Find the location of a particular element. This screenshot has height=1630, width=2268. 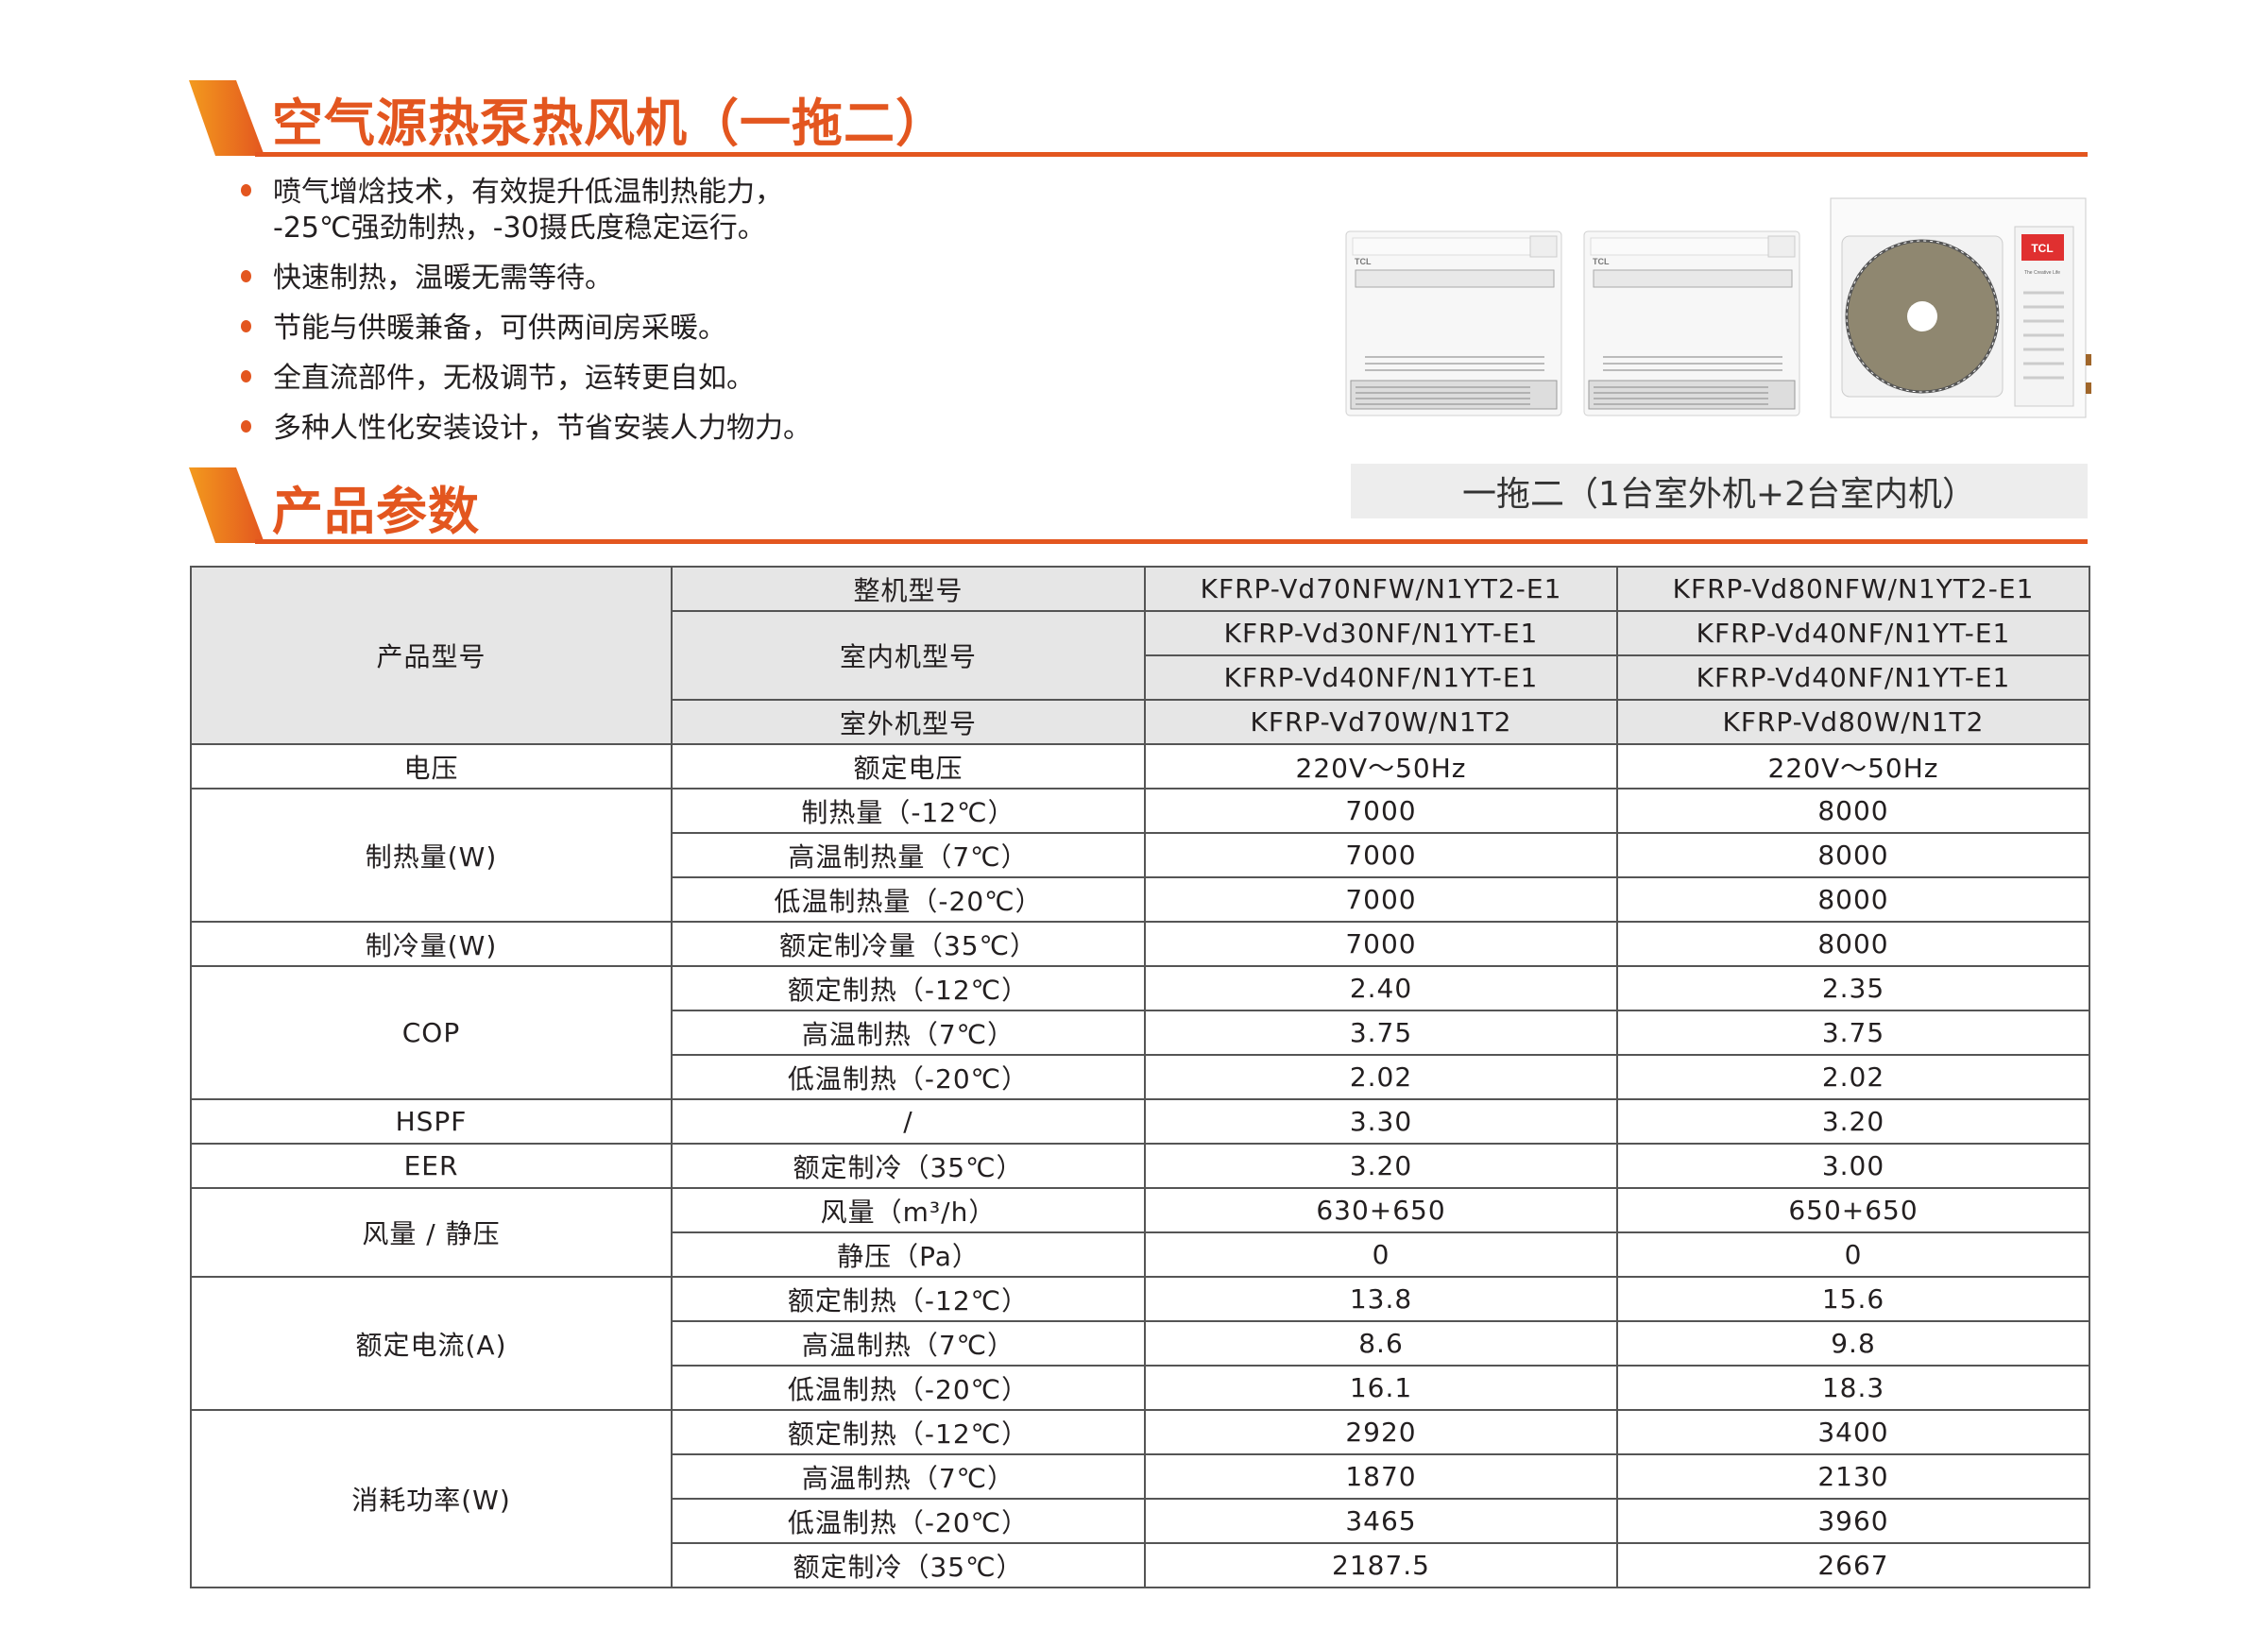

feature-item: 喷气增焓技术，有效提升低温制热能力， -25℃强劲制热，-30摄氏度稳定运行。 is located at coordinates (526, 211).